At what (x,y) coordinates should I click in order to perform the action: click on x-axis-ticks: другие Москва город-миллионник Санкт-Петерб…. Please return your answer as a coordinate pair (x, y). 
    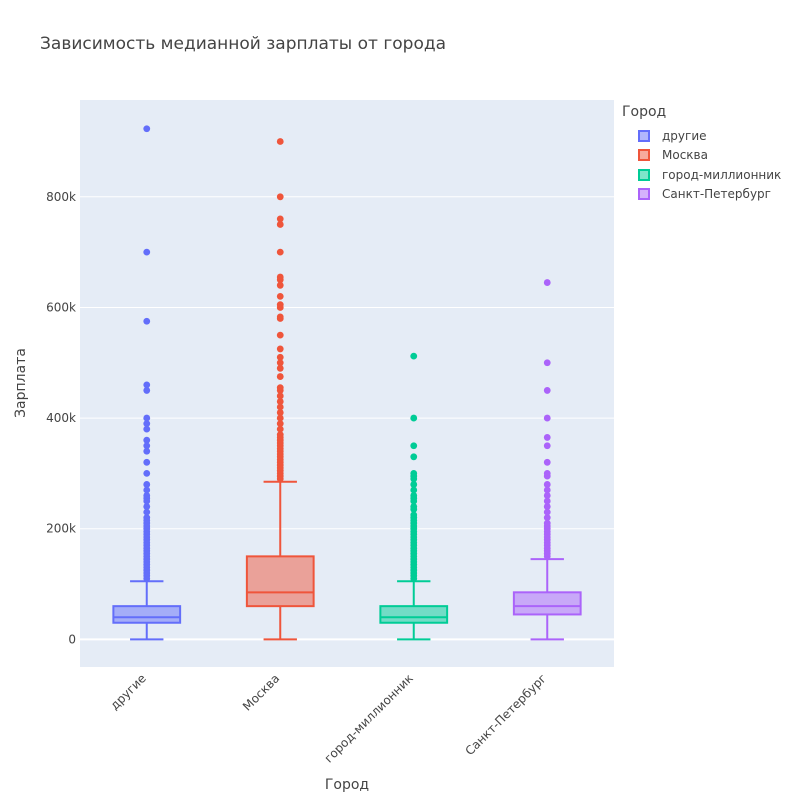
    Looking at the image, I should click on (328, 718).